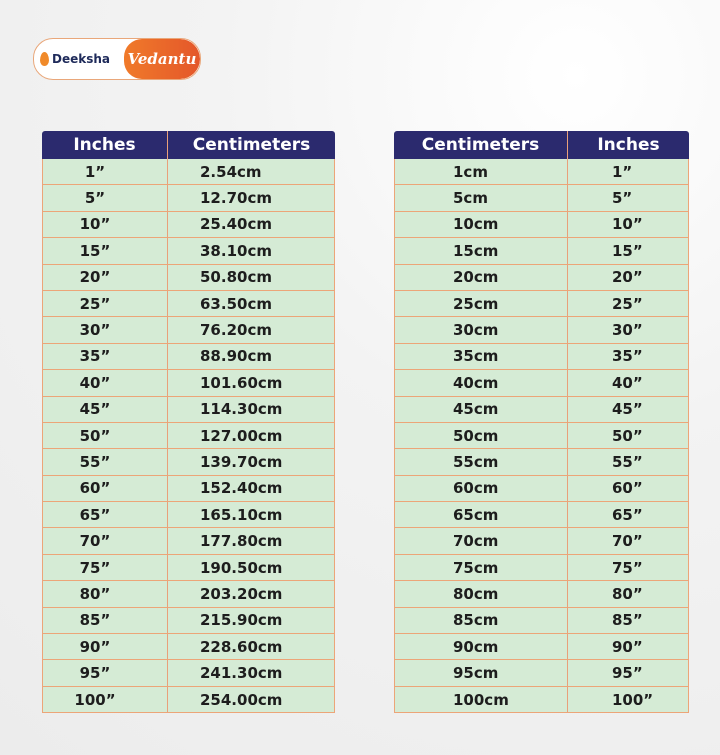 The height and width of the screenshot is (755, 720). Describe the element at coordinates (188, 383) in the screenshot. I see `table-row: 40” 101.60cm` at that location.